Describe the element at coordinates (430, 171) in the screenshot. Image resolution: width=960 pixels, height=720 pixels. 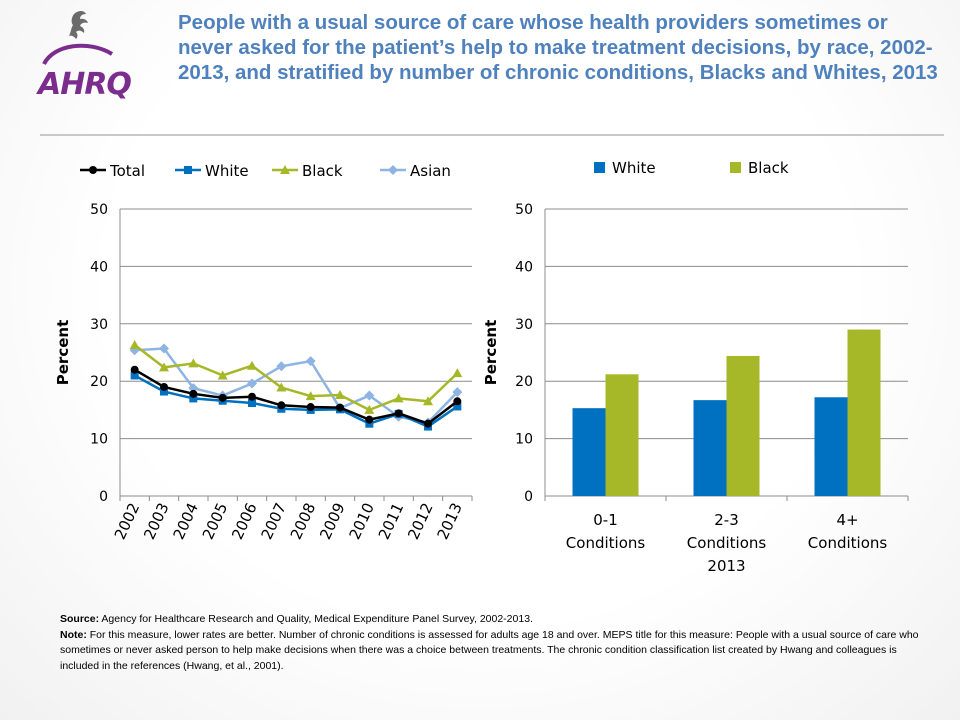
I see `legend-label: Asian` at that location.